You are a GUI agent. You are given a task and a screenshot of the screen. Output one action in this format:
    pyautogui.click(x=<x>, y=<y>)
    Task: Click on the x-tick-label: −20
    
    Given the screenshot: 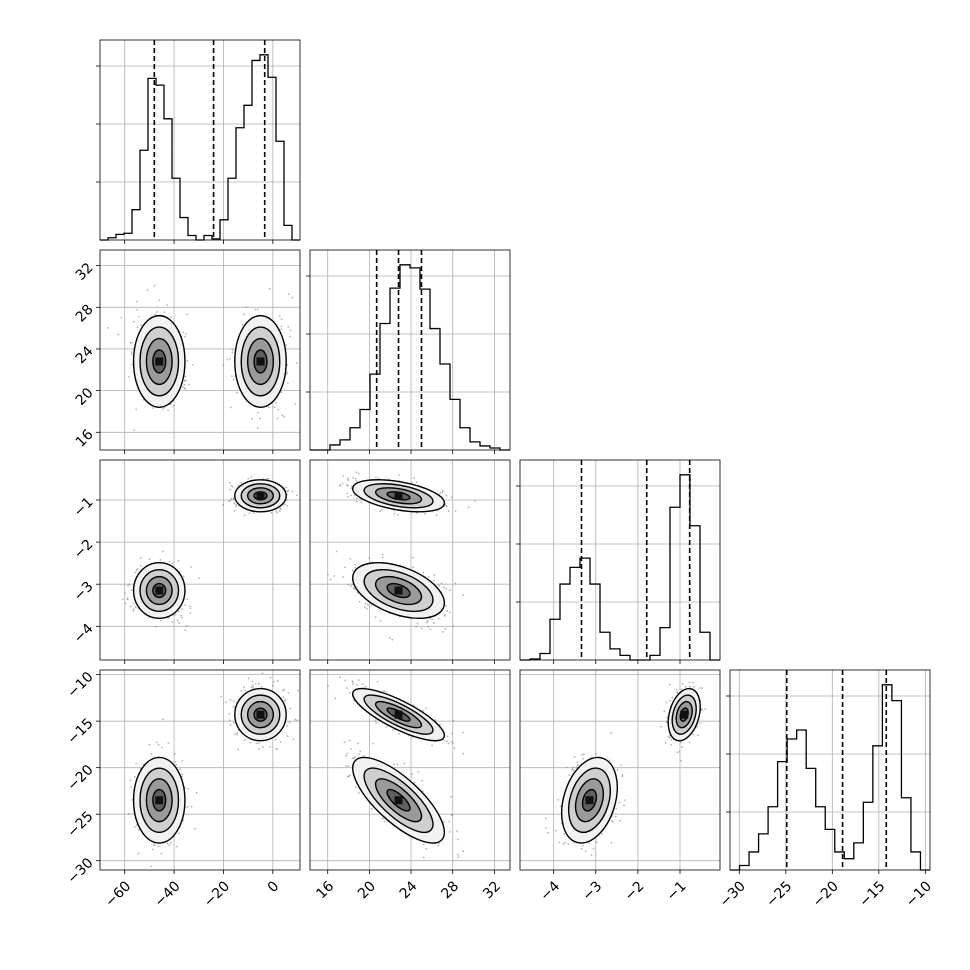 What is the action you would take?
    pyautogui.click(x=826, y=894)
    